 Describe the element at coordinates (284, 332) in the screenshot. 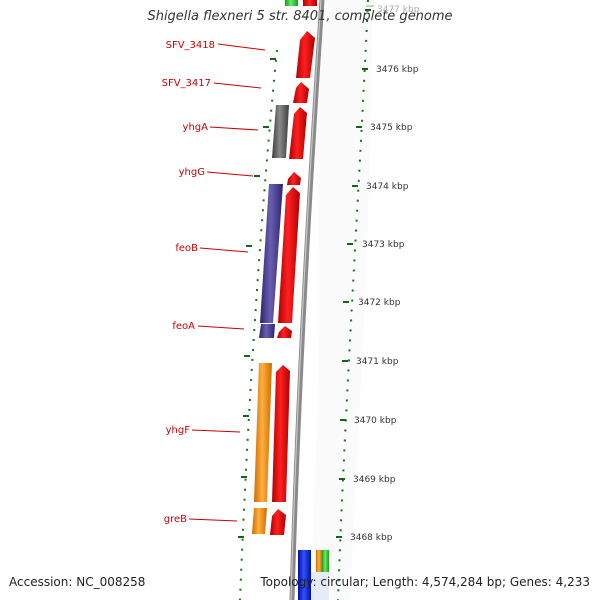

I see `gene-arrow-feoa` at that location.